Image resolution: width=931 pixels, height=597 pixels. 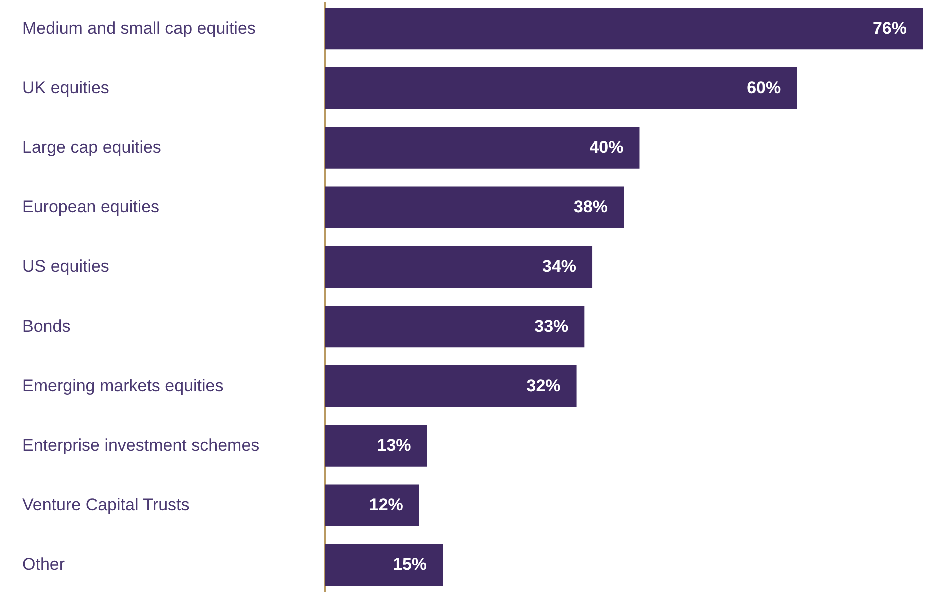 What do you see at coordinates (394, 445) in the screenshot?
I see `data-label: 13%` at bounding box center [394, 445].